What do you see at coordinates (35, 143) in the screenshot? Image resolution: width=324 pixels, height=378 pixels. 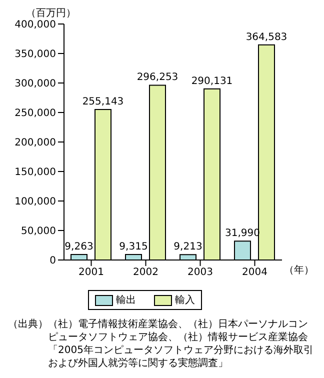 I see `y-tick-label: 200,000` at bounding box center [35, 143].